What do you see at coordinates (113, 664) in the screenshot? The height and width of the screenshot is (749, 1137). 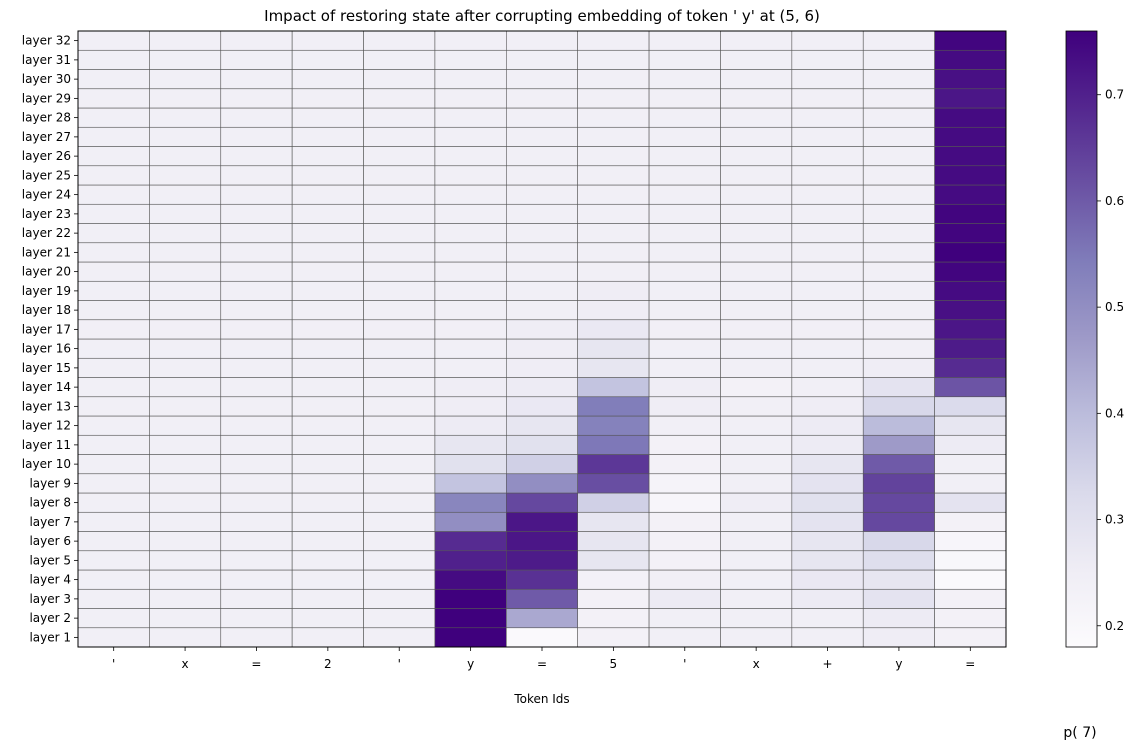 I see `x-tick-label: '` at bounding box center [113, 664].